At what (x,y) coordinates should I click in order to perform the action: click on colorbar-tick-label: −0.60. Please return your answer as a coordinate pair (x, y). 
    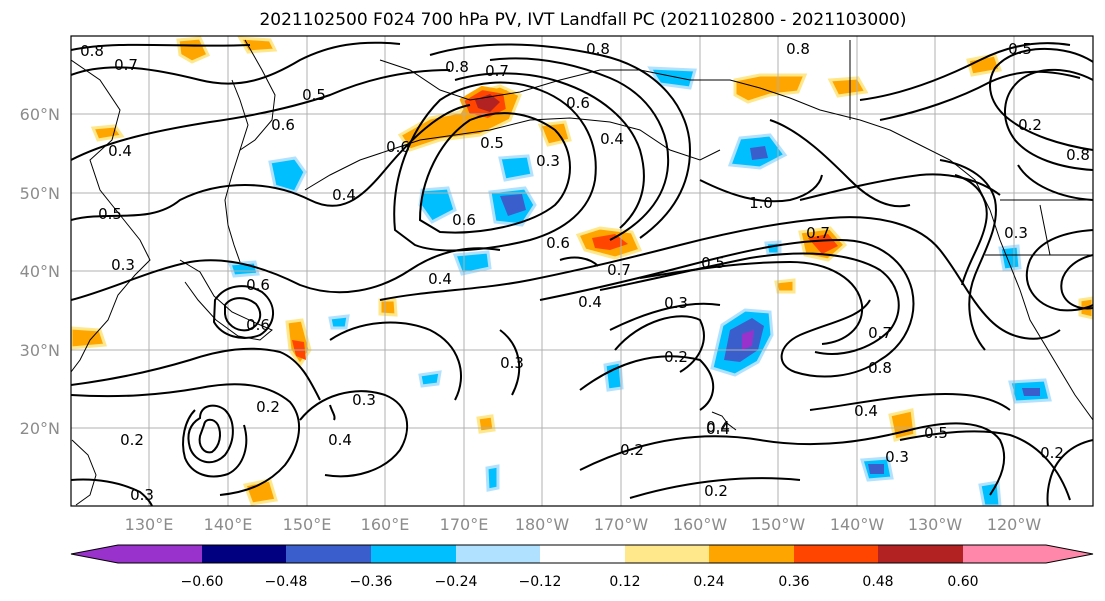
    Looking at the image, I should click on (202, 582).